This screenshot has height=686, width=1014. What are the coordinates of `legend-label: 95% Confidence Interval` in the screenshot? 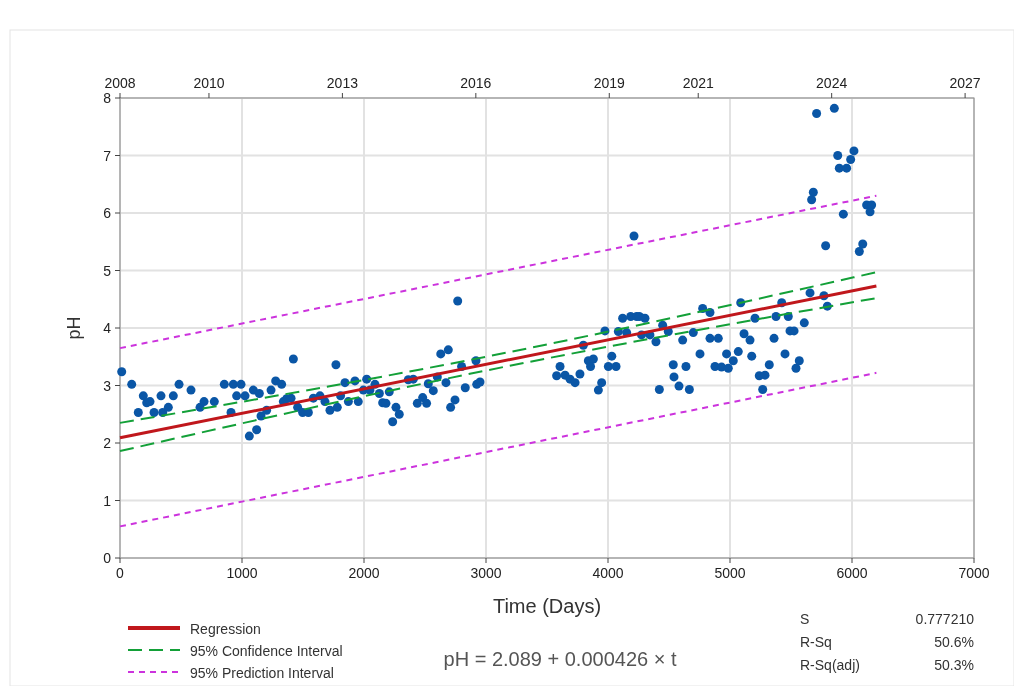 It's located at (266, 651).